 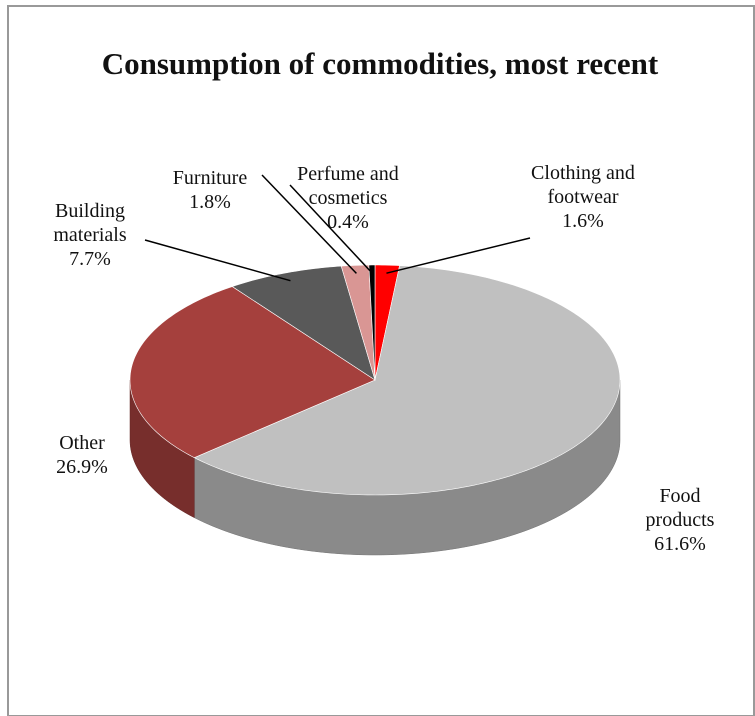 I want to click on chart-title: Consumption of commodities, most recent, so click(x=380, y=63).